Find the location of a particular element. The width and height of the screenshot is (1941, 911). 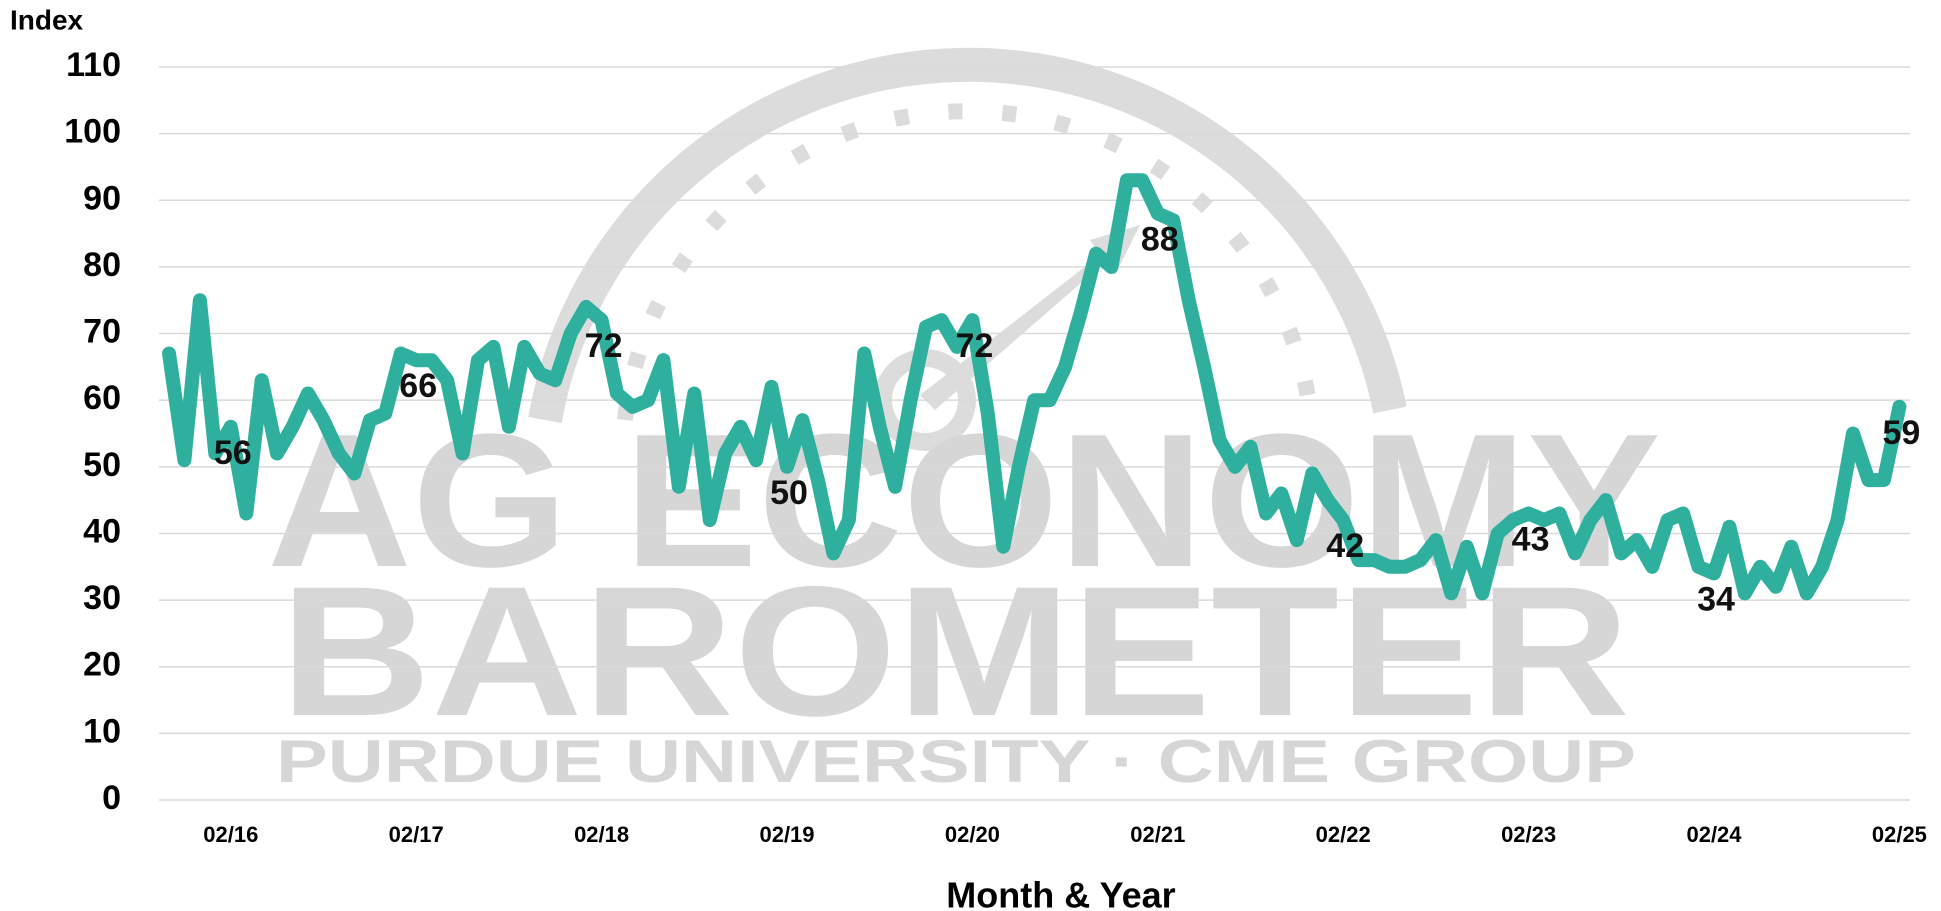

x-tick-label: 02/22 is located at coordinates (1343, 834).